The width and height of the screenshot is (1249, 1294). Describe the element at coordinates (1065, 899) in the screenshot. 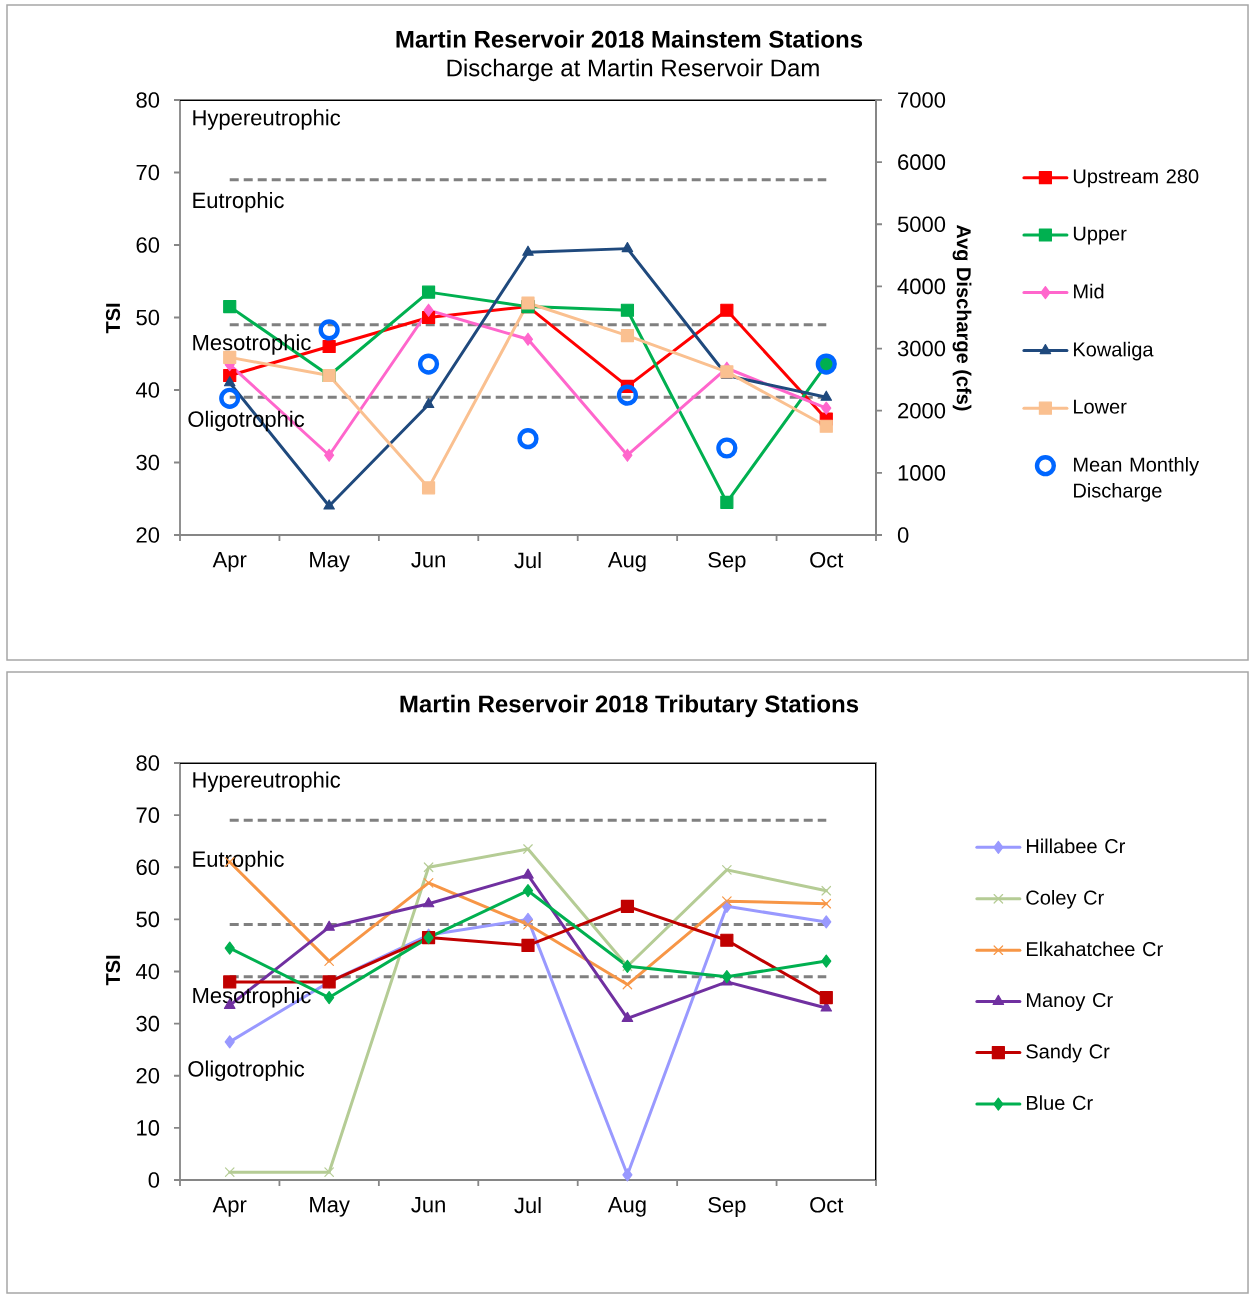

I see `legend-label: Coley Cr` at that location.